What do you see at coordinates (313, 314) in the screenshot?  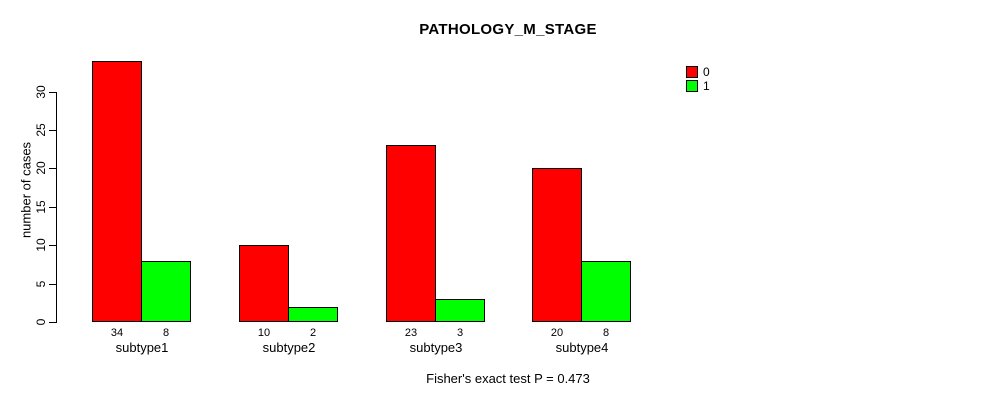 I see `bar-subtype2-series1` at bounding box center [313, 314].